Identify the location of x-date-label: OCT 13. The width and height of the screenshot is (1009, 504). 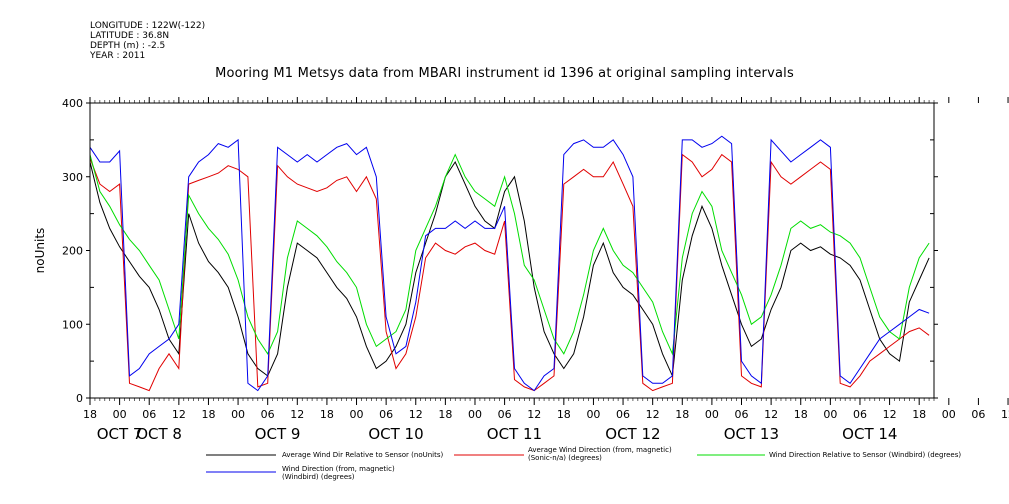
(751, 434).